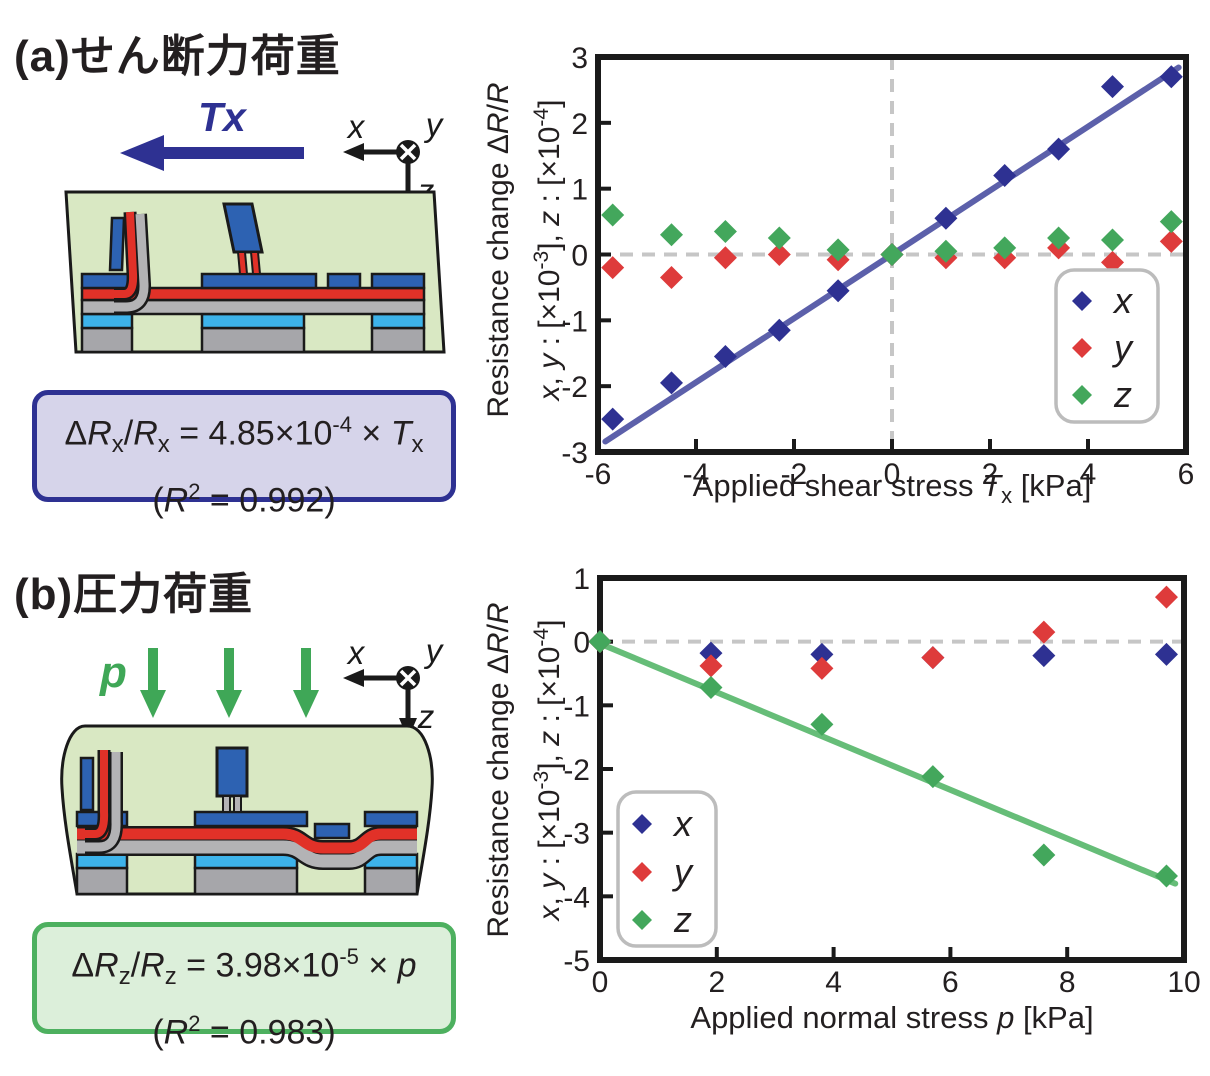 The height and width of the screenshot is (1076, 1210). Describe the element at coordinates (134, 594) in the screenshot. I see `panel-b-title: (b)圧力荷重` at that location.